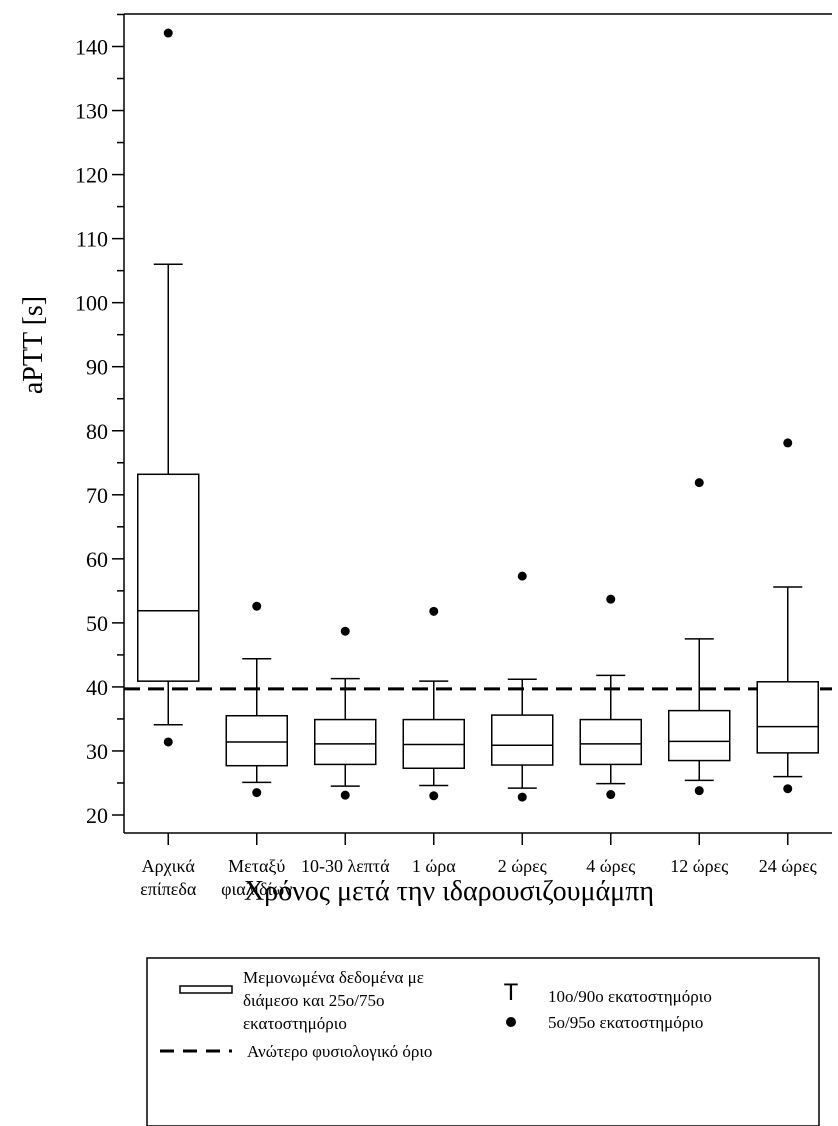 The image size is (838, 1126). Describe the element at coordinates (97, 367) in the screenshot. I see `y-tick-label: 90` at that location.